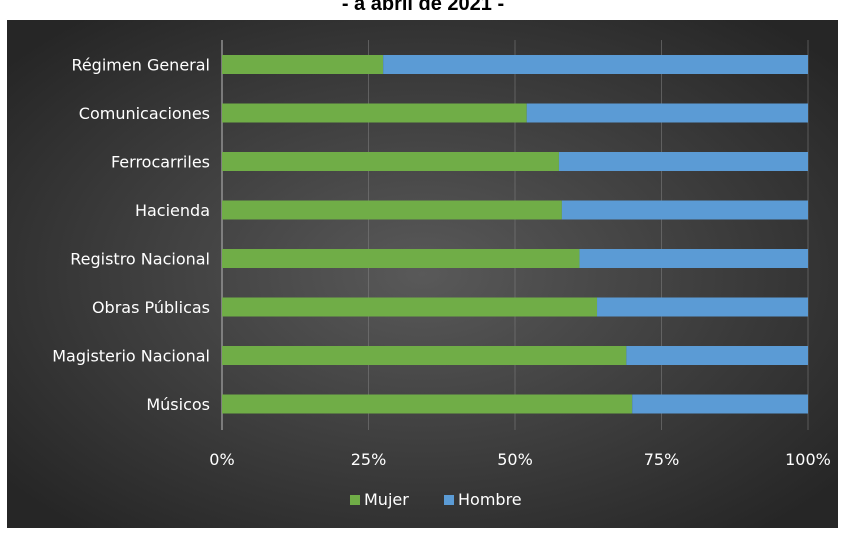  I want to click on legend-swatch-hombre, so click(449, 500).